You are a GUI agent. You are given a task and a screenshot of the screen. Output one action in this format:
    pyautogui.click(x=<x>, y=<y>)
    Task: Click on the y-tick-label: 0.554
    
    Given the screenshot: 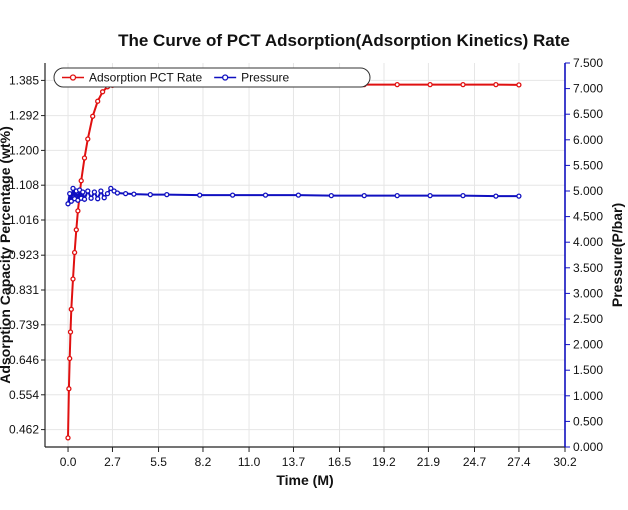 What is the action you would take?
    pyautogui.click(x=24, y=395)
    